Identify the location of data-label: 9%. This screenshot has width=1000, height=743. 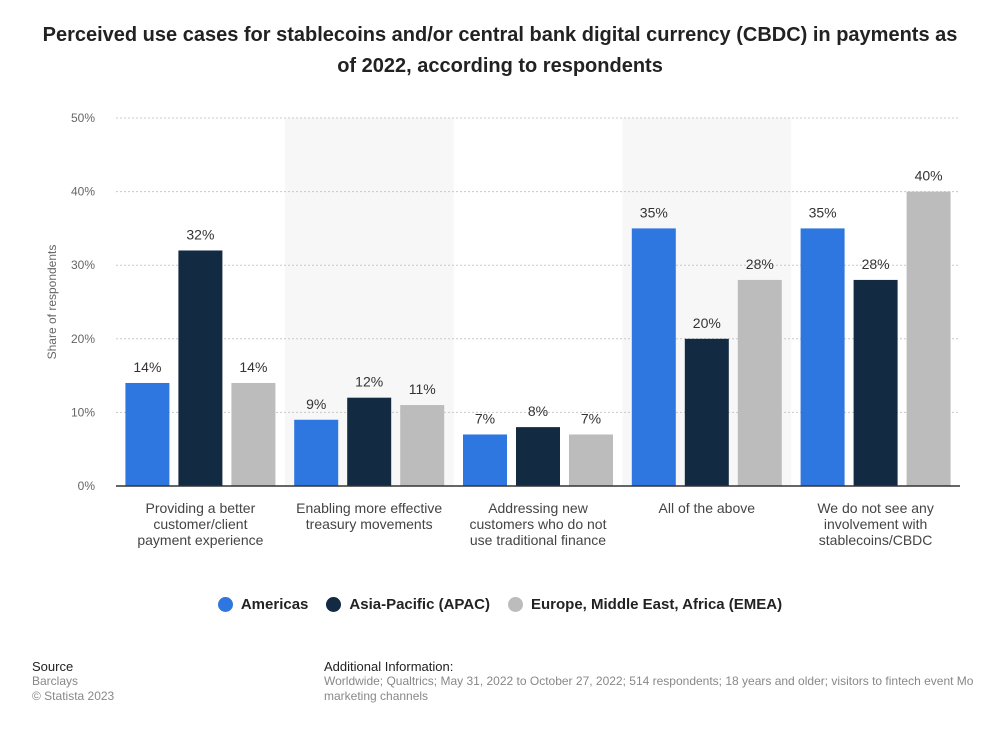
(316, 404).